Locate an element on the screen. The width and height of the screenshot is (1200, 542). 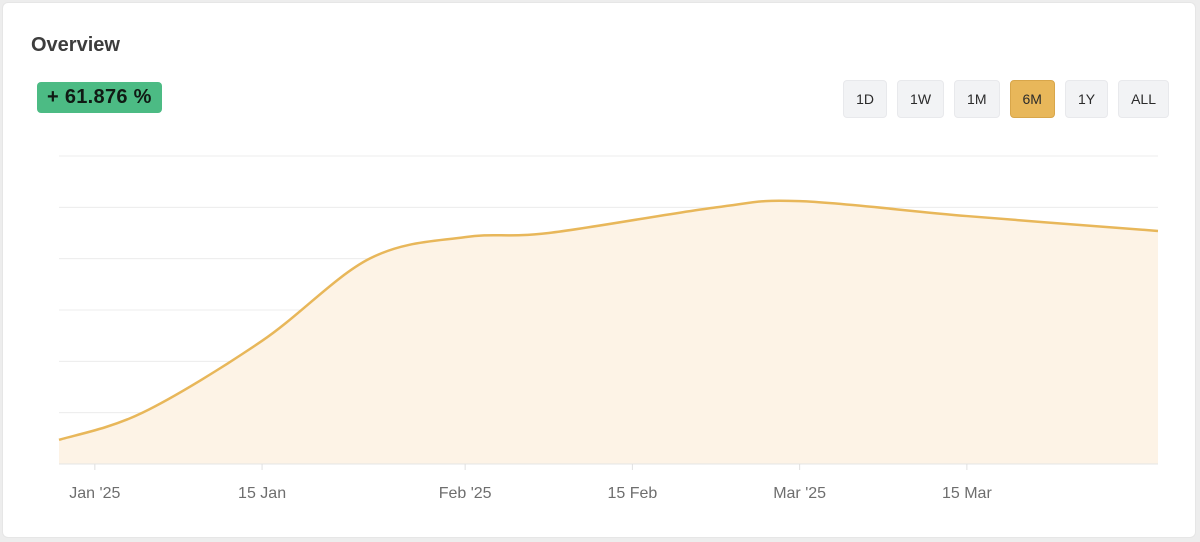
x-tick-label: Feb '25 is located at coordinates (465, 493).